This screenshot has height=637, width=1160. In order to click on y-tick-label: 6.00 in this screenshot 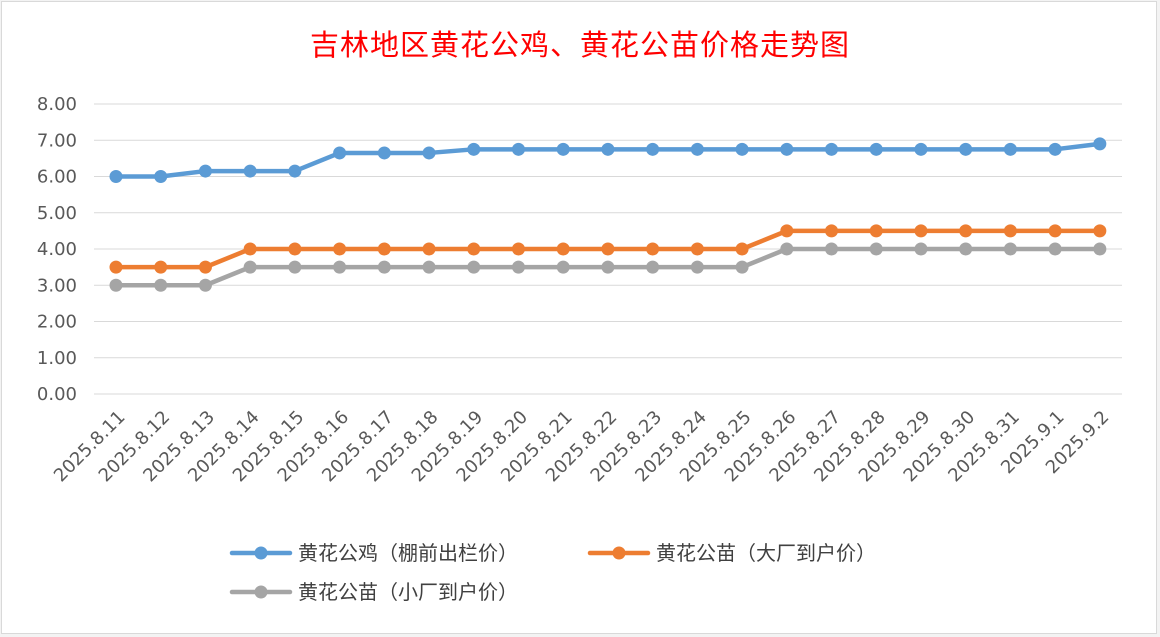, I will do `click(57, 177)`.